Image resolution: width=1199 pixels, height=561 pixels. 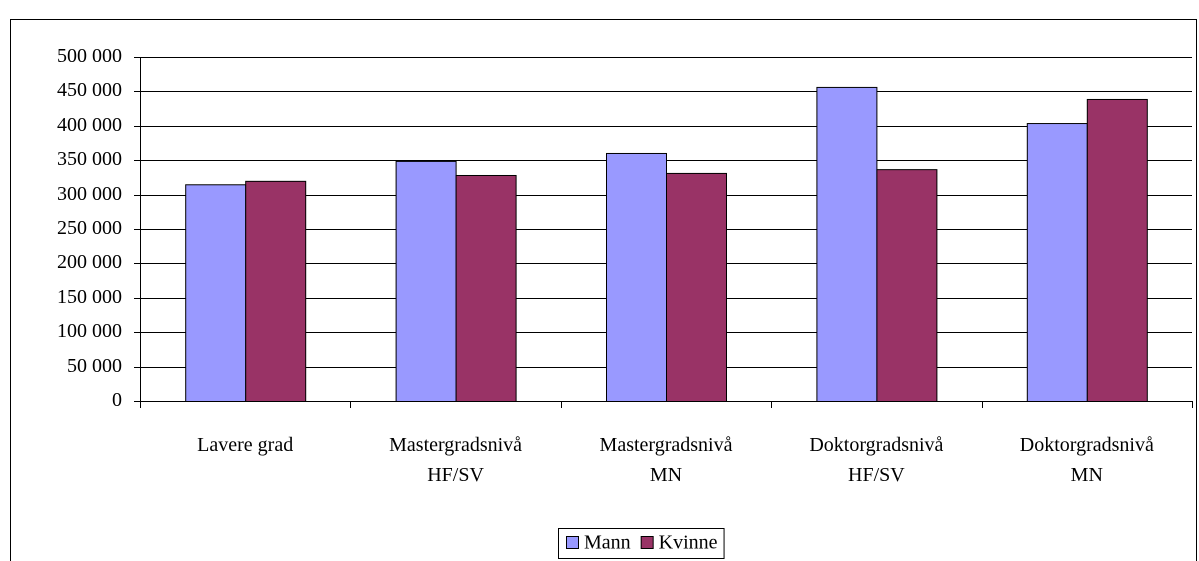 I want to click on y-tick-label: 450 000, so click(x=89, y=90).